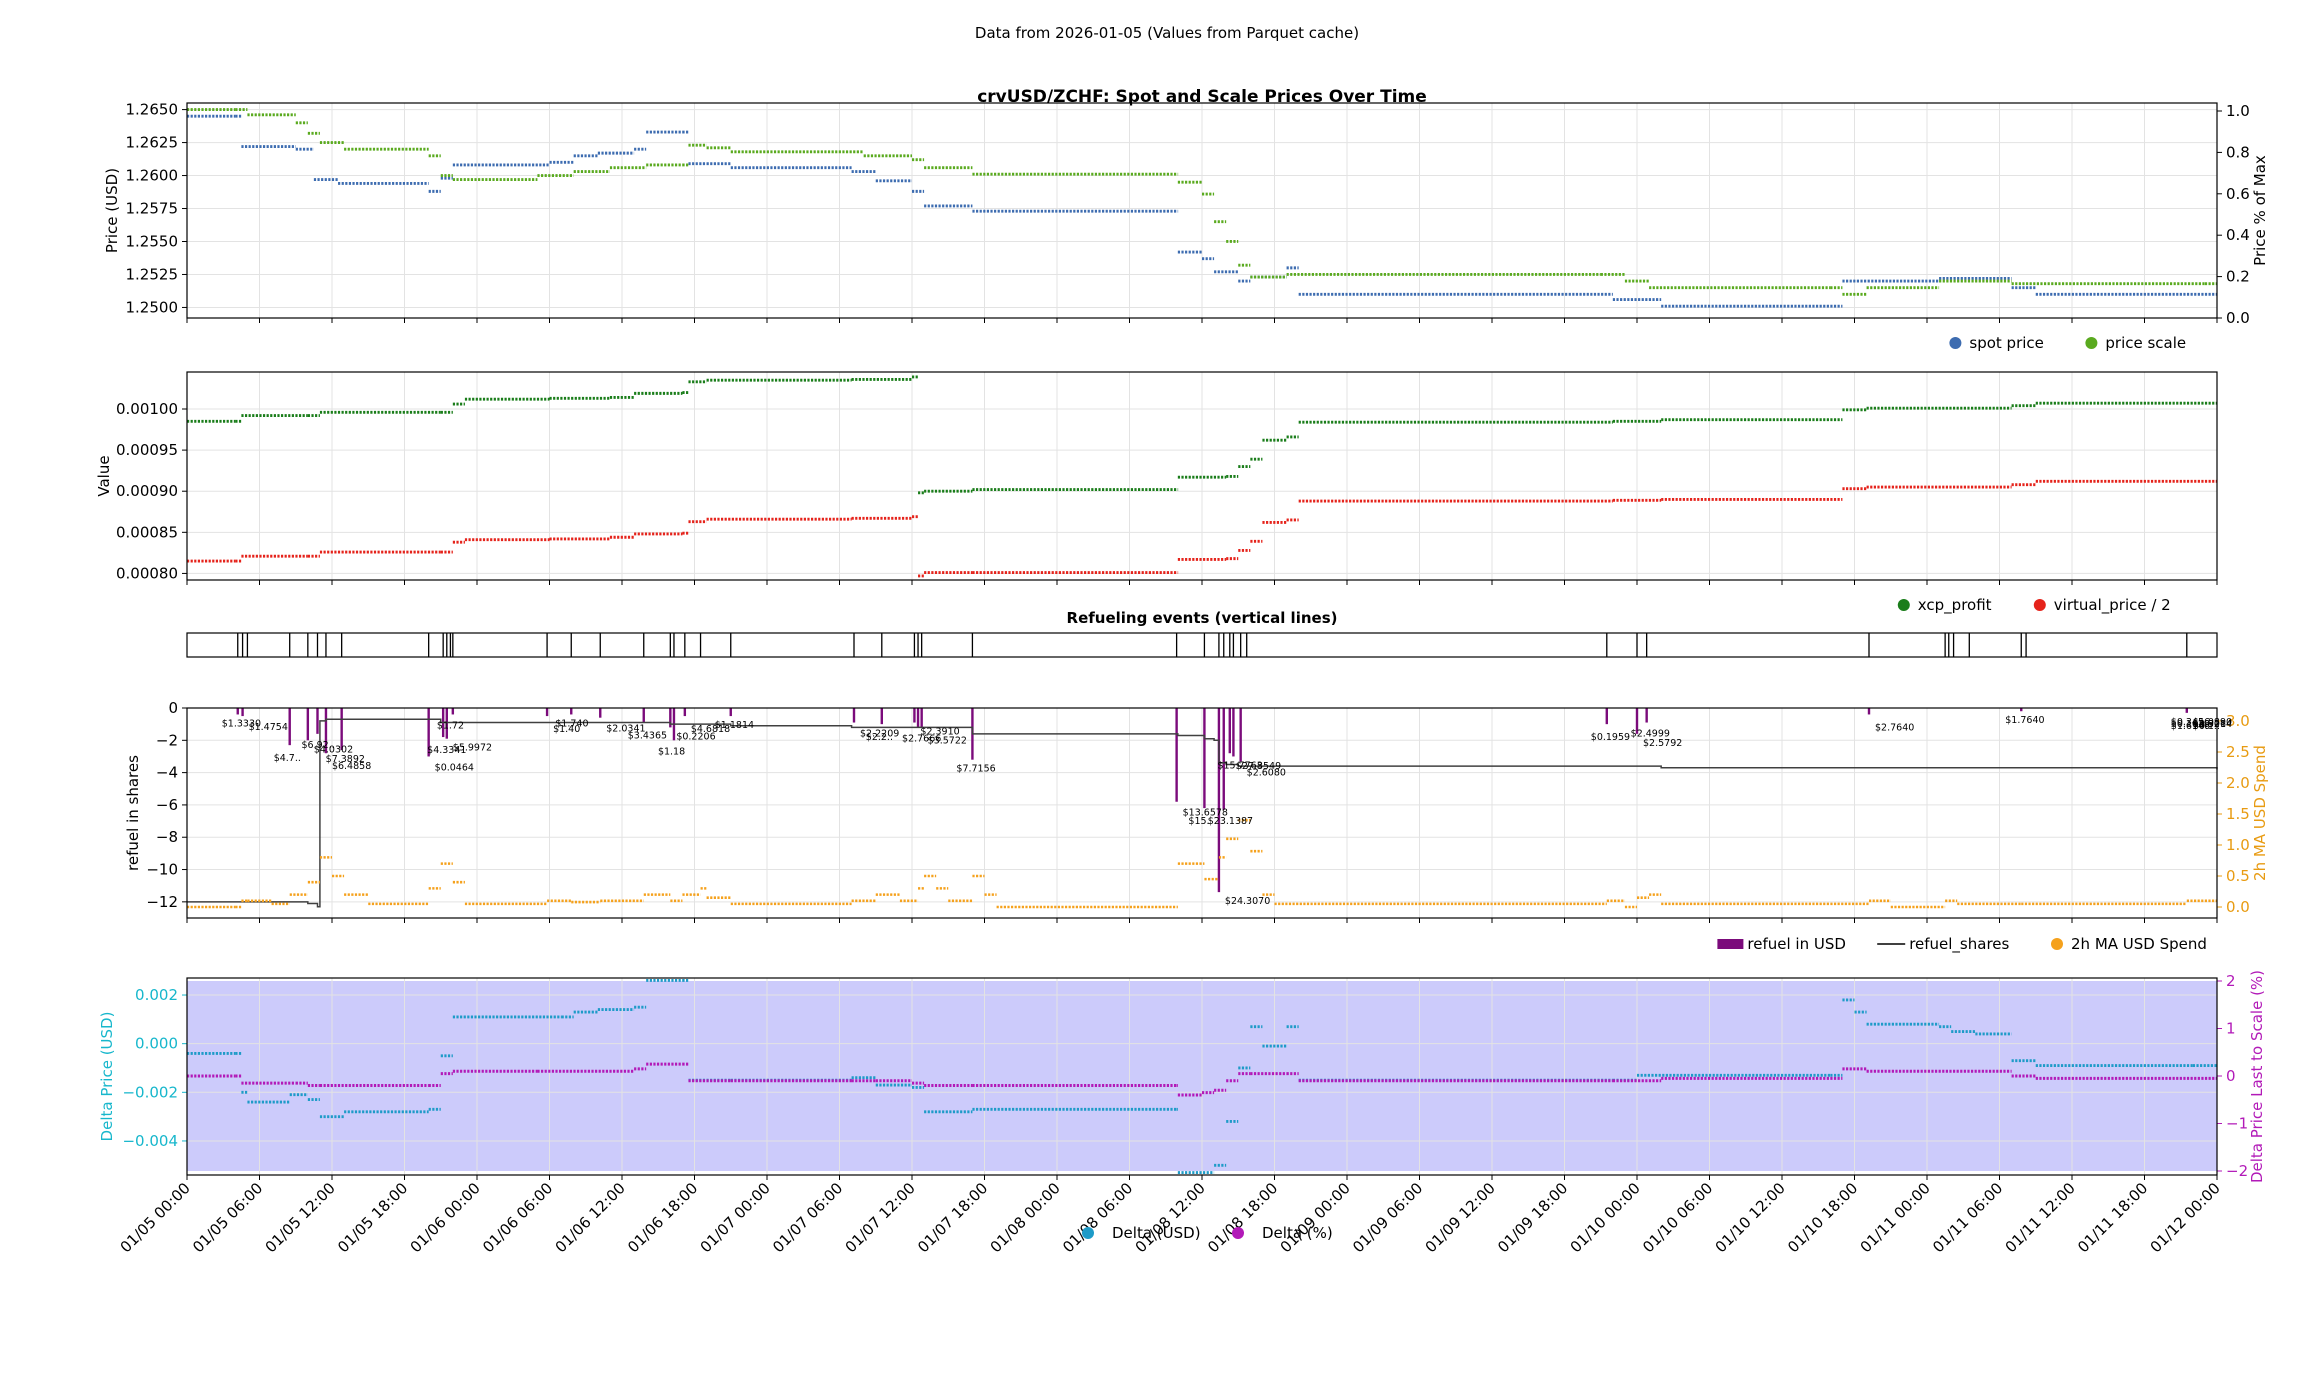 Image resolution: width=2317 pixels, height=1377 pixels. I want to click on refuel-annotation: $1.0890, so click(2212, 722).